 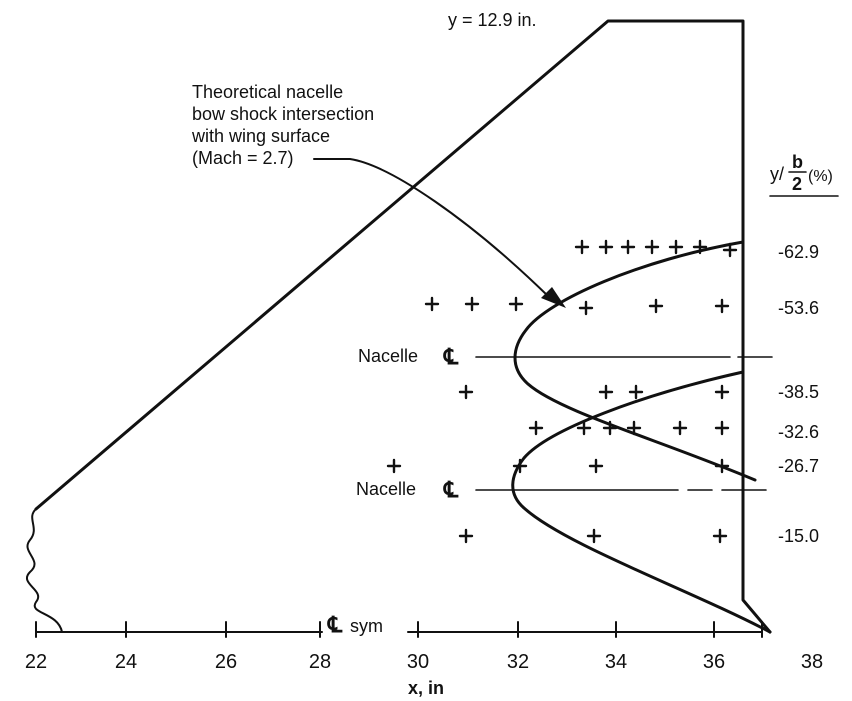 What do you see at coordinates (44, 570) in the screenshot?
I see `wing-break-line` at bounding box center [44, 570].